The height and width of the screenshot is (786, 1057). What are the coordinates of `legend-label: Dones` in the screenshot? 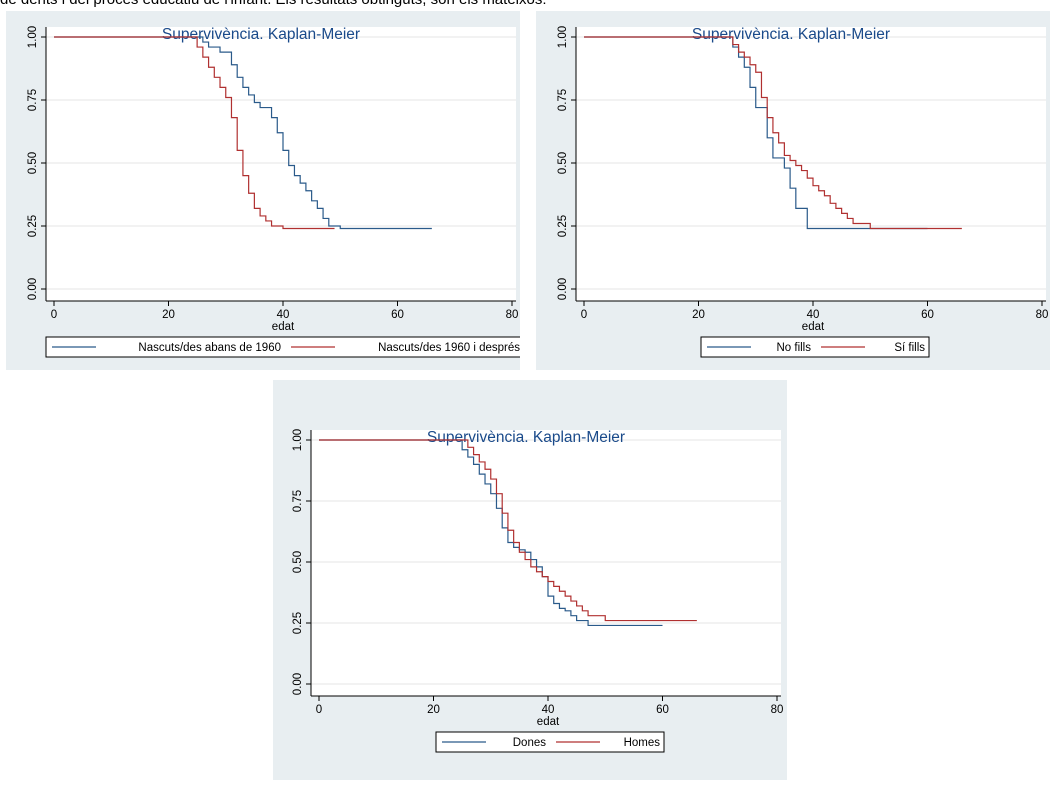 It's located at (529, 743).